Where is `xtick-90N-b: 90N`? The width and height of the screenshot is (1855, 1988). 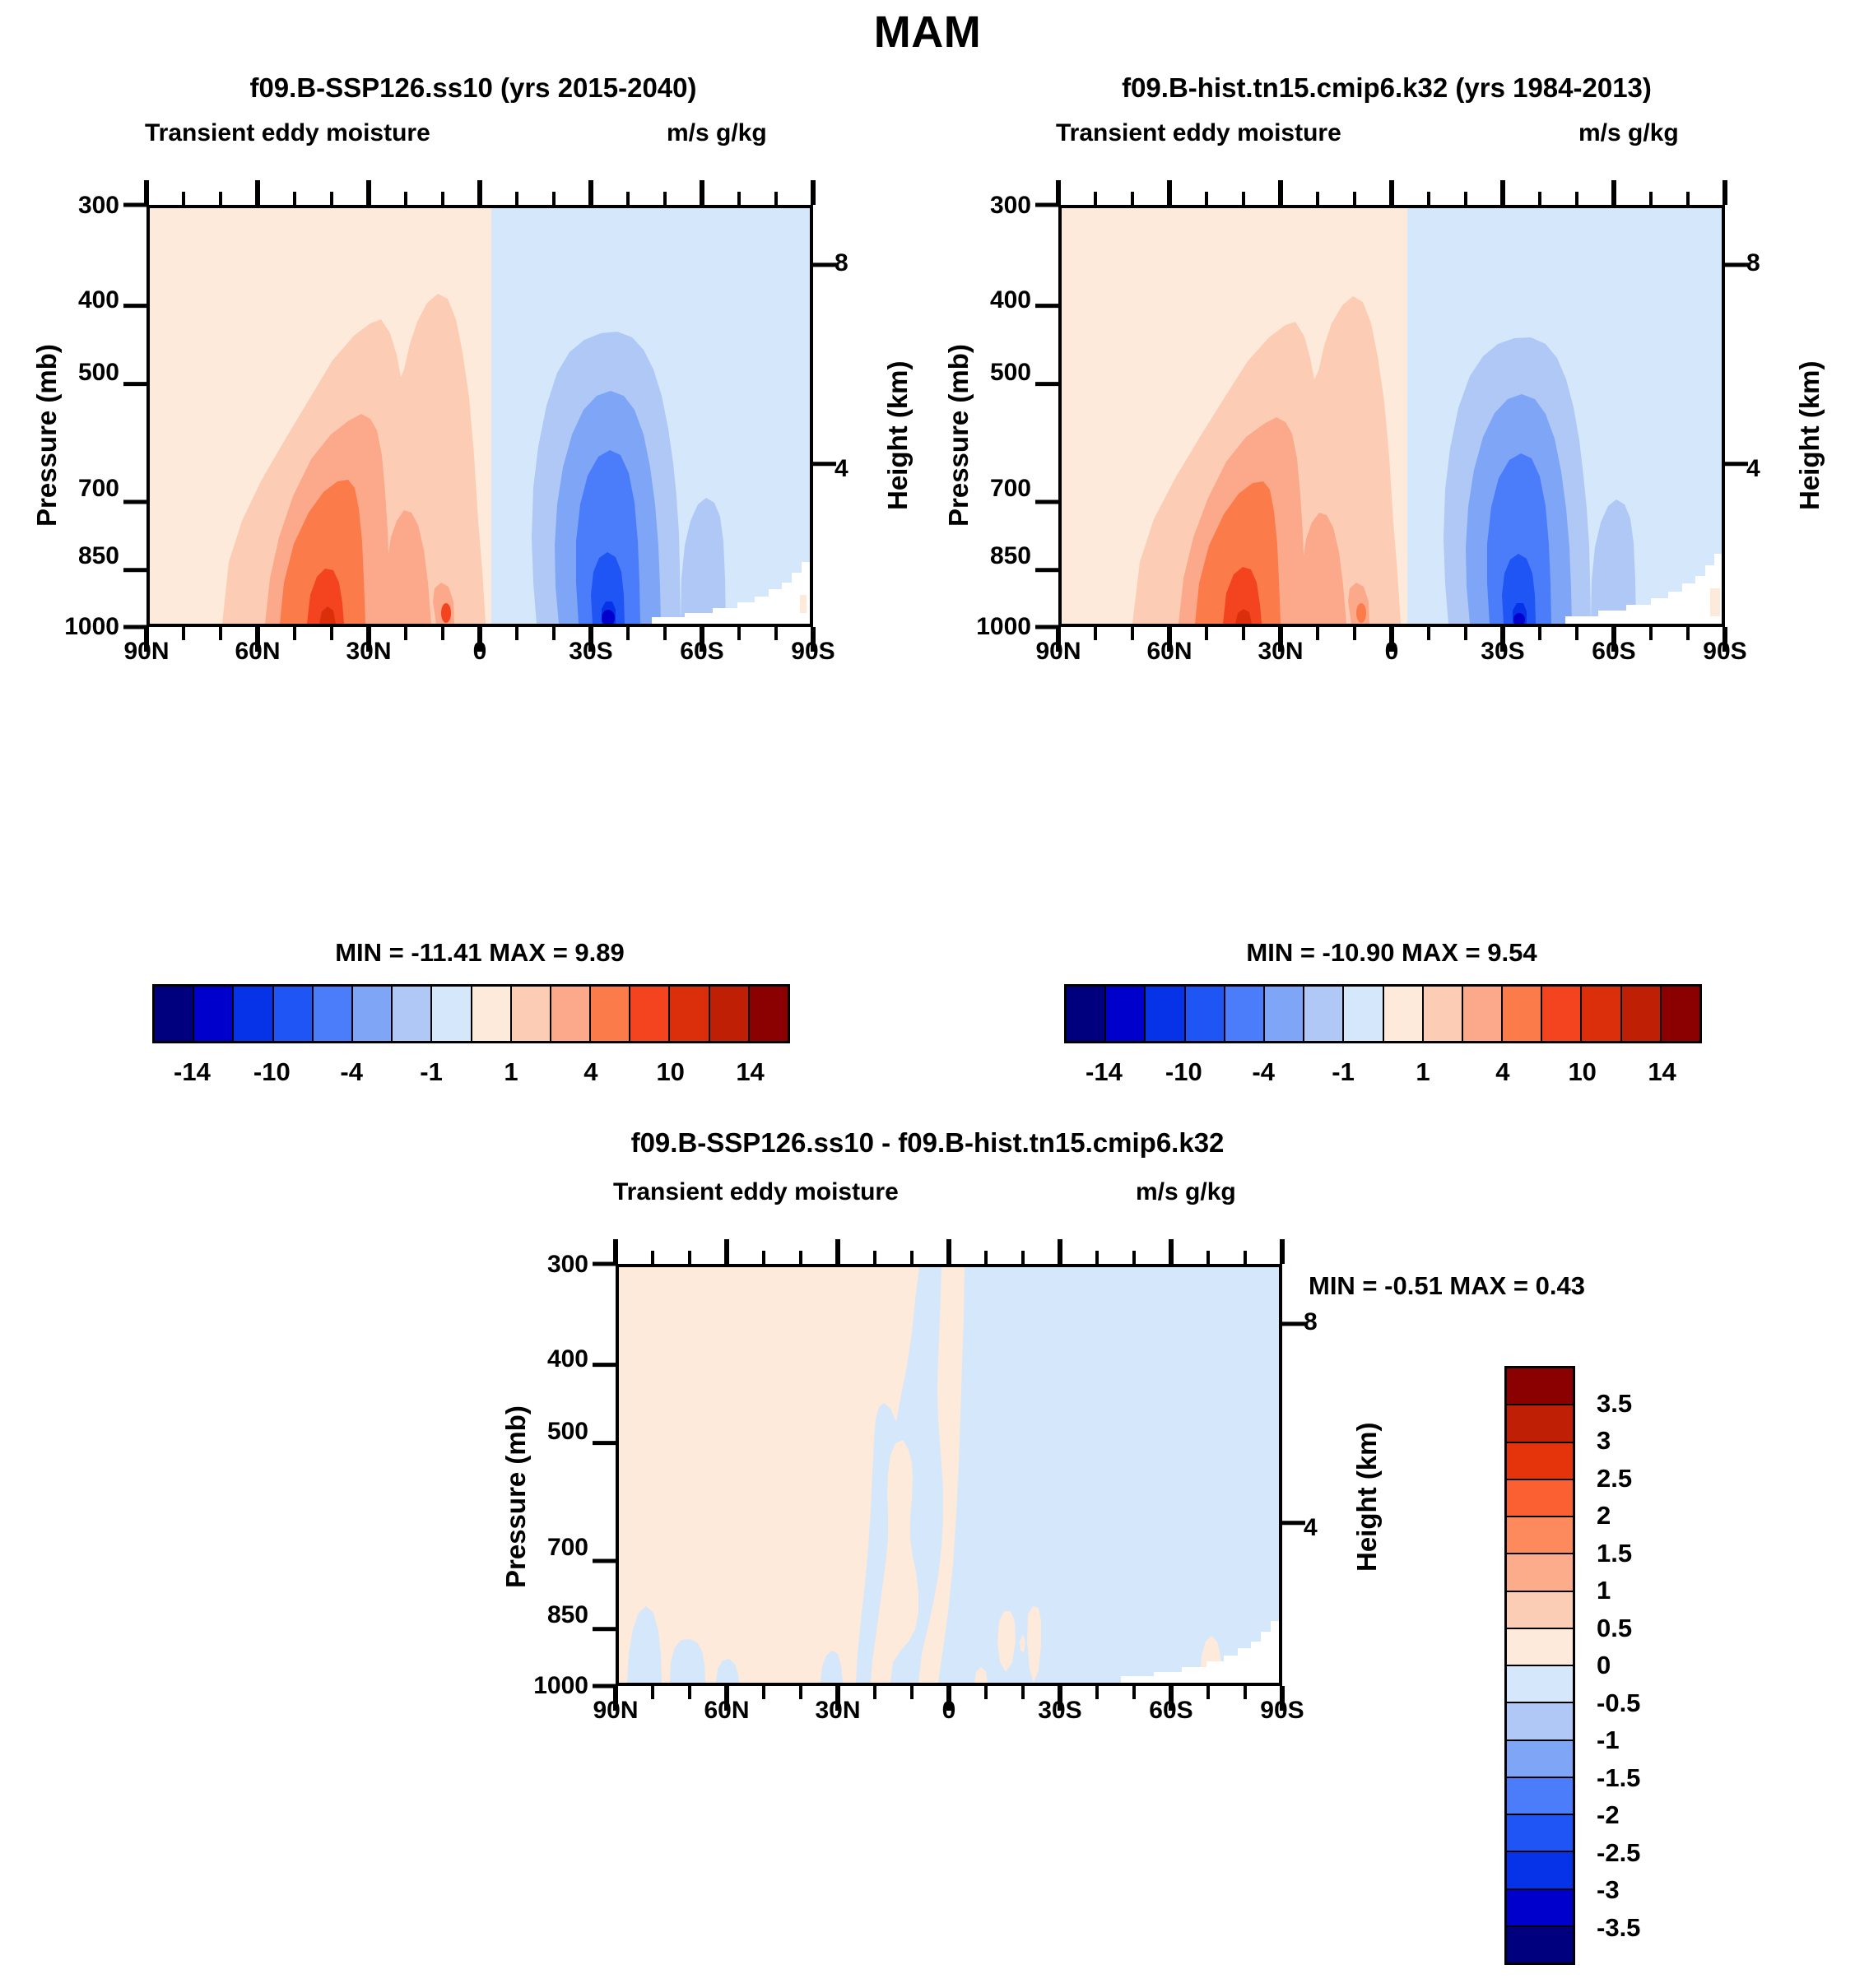 xtick-90N-b: 90N is located at coordinates (616, 1710).